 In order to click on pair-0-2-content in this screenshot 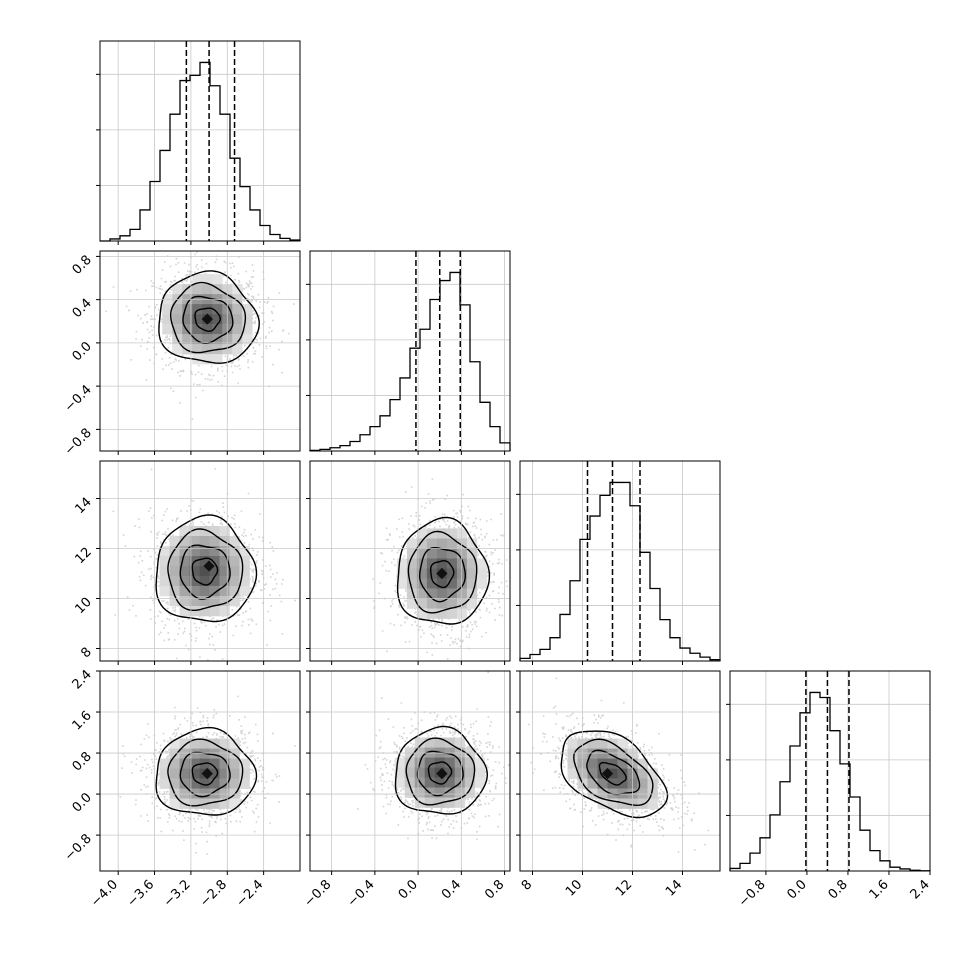, I will do `click(204, 564)`.